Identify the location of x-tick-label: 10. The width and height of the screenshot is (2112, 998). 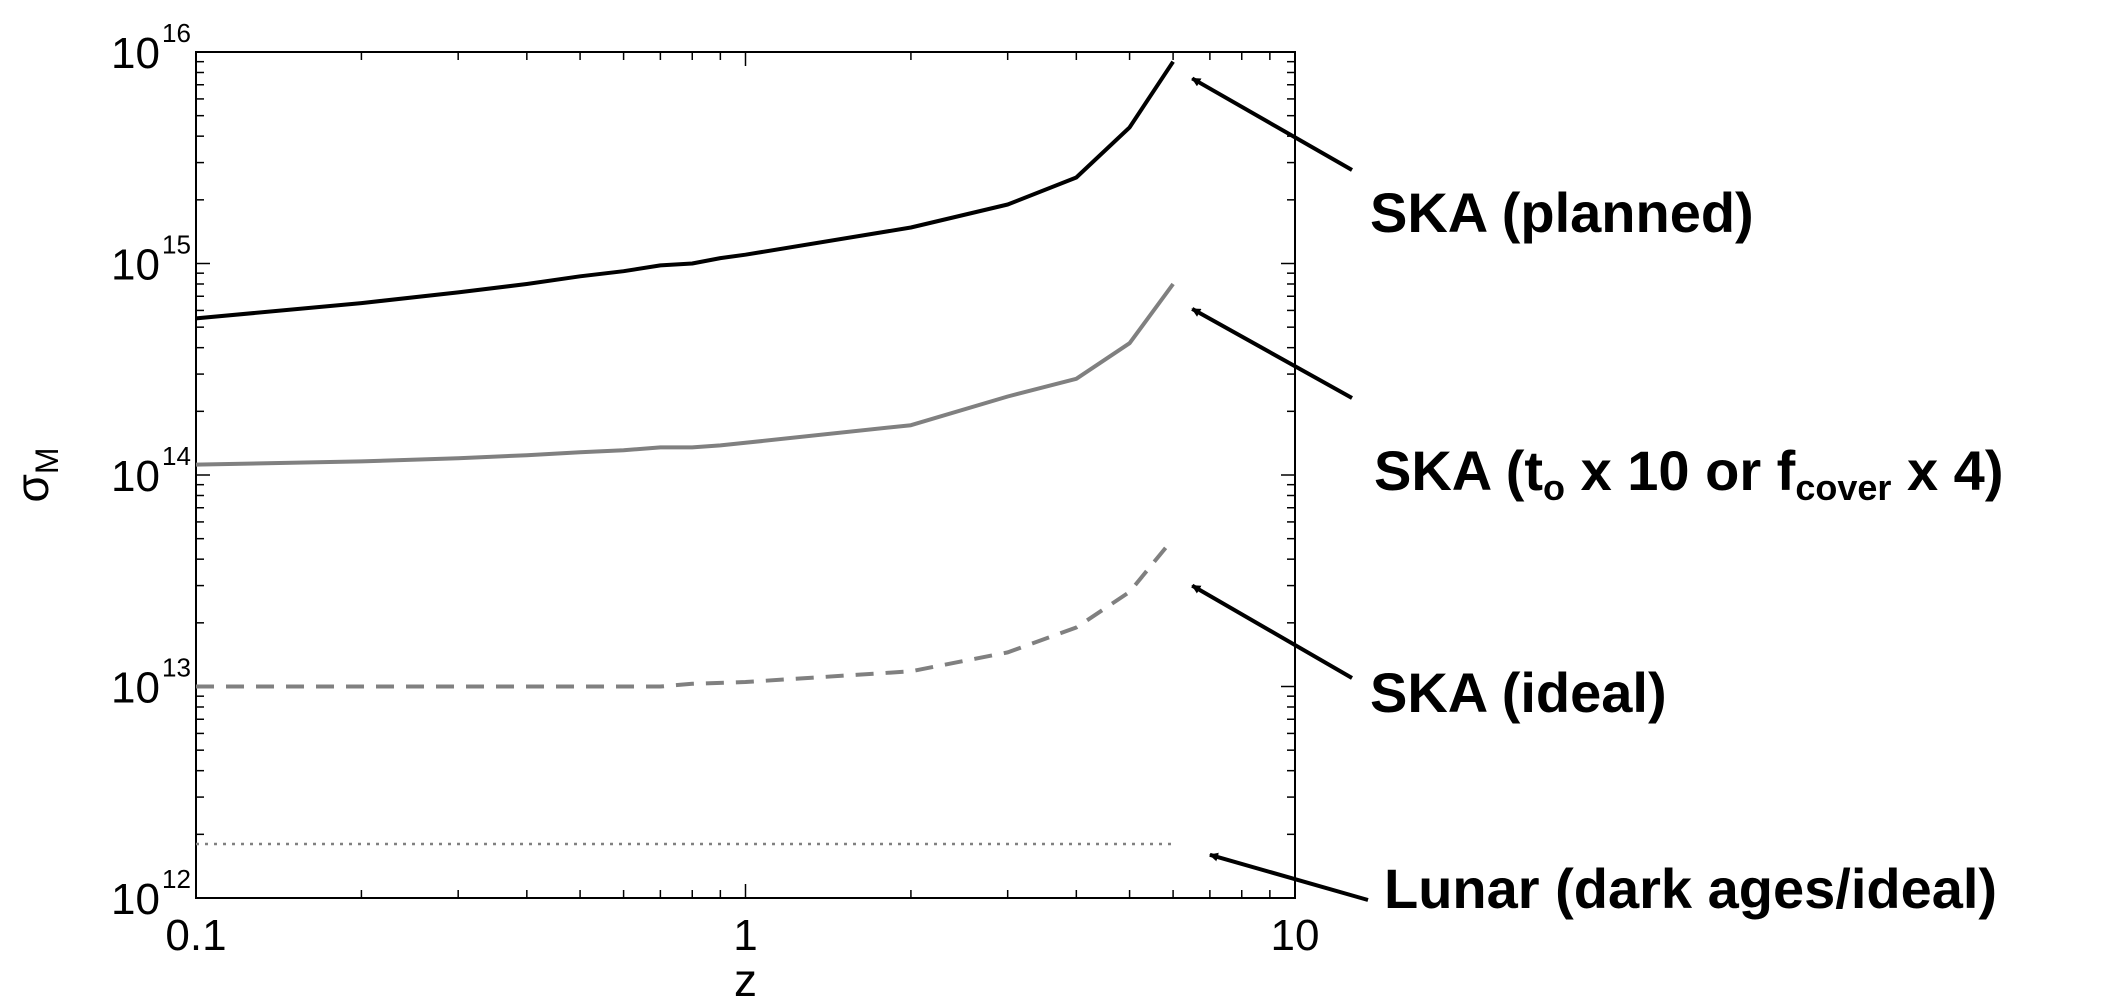
(1295, 935).